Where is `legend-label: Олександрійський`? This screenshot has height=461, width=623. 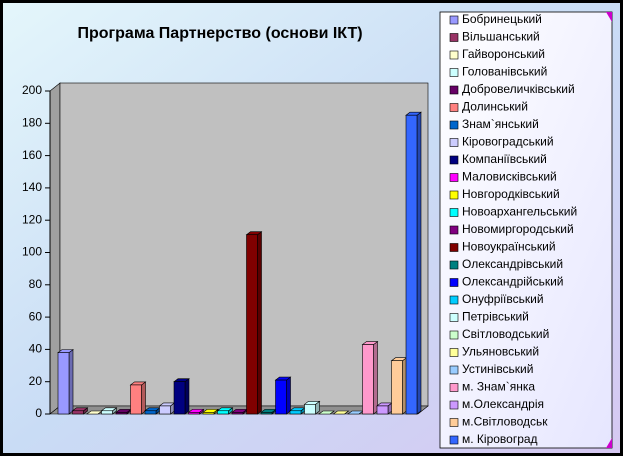
legend-label: Олександрійський is located at coordinates (513, 282).